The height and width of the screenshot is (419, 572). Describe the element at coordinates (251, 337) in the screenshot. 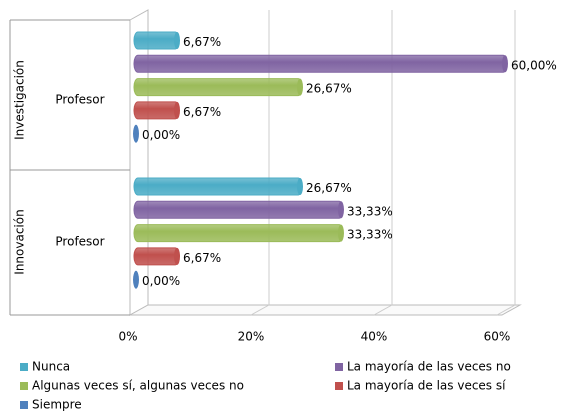

I see `x-tick-label: 20%` at that location.